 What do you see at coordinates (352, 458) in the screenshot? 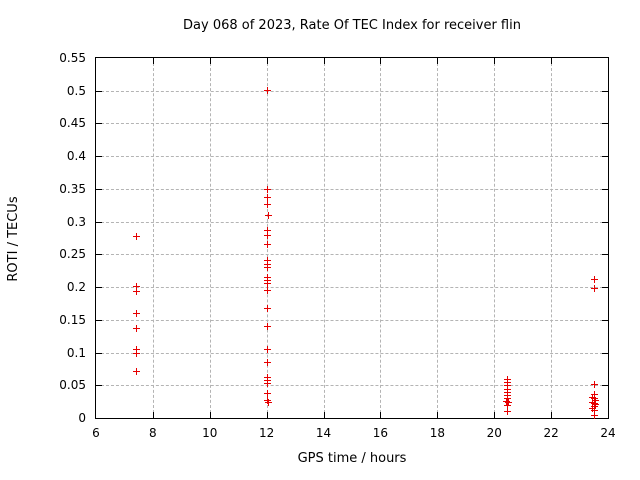
I see `x-axis-label: GPS time / hours` at bounding box center [352, 458].